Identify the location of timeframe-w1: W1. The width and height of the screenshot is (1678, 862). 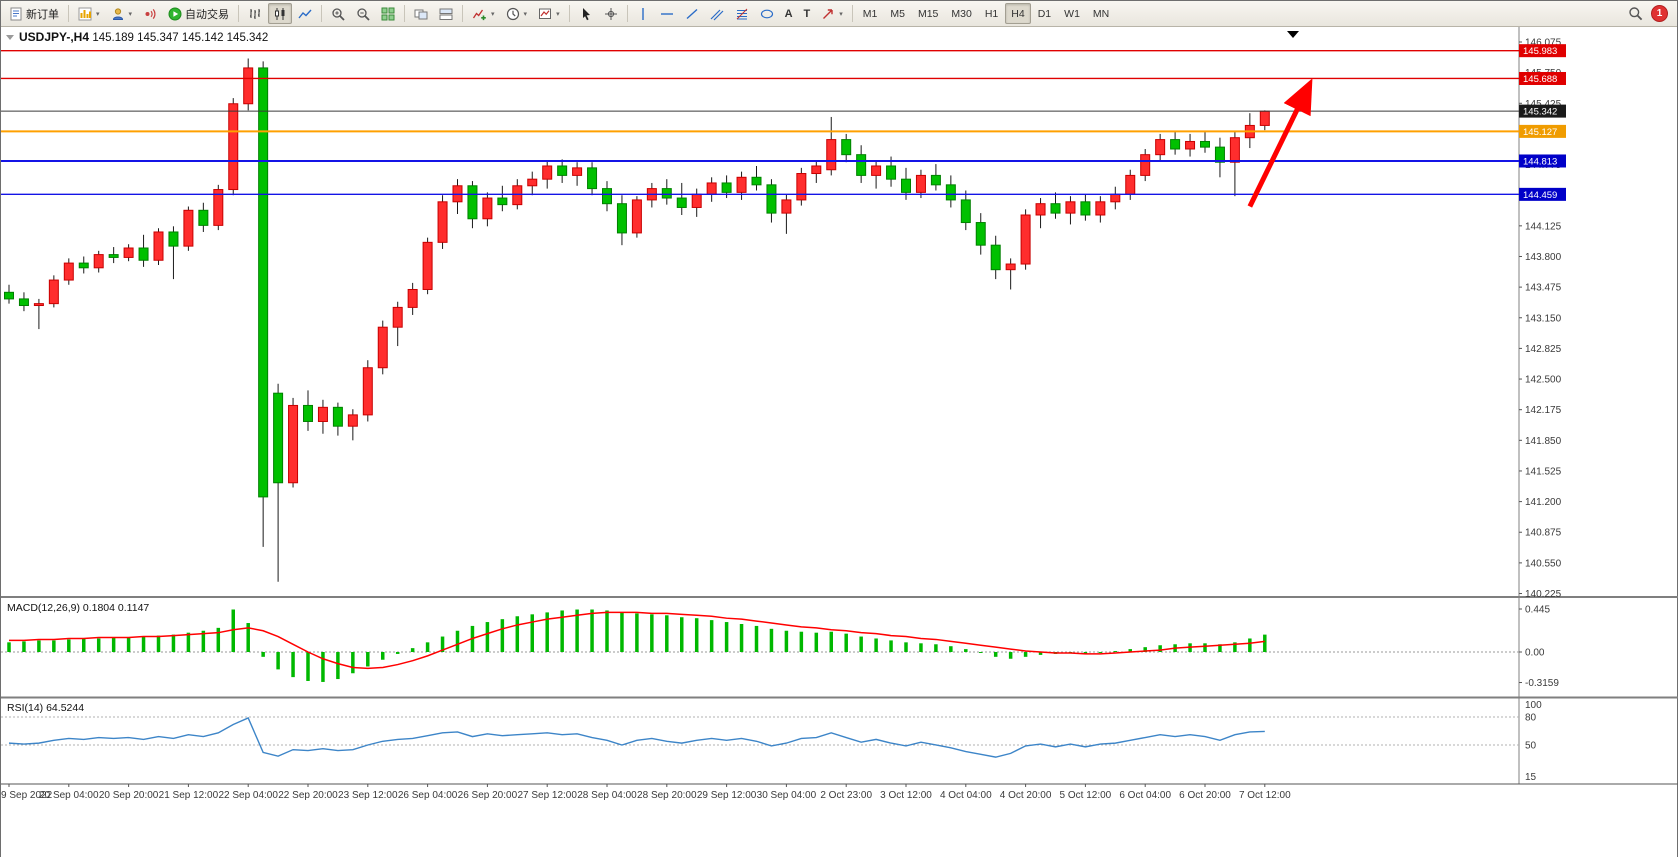
(1072, 13).